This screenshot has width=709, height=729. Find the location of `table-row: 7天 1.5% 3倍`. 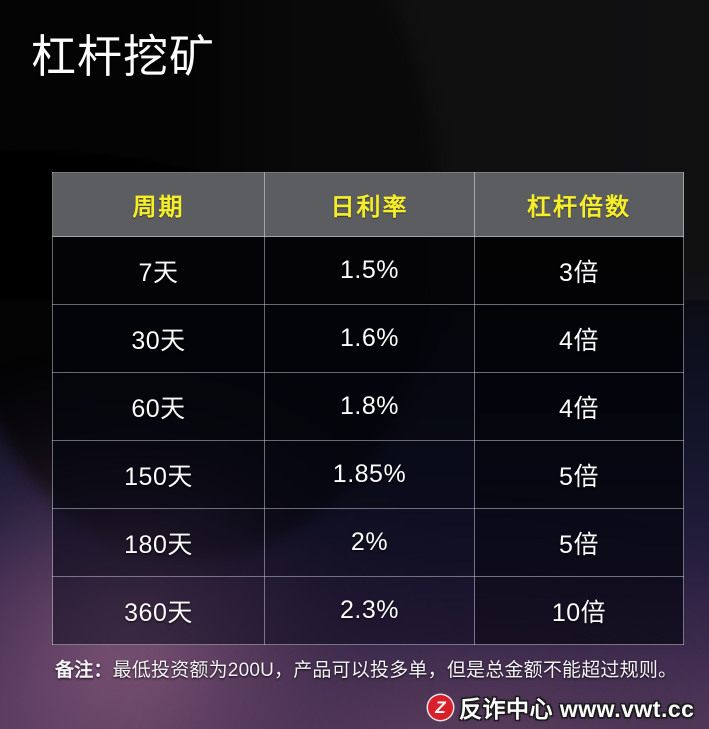

table-row: 7天 1.5% 3倍 is located at coordinates (368, 270).